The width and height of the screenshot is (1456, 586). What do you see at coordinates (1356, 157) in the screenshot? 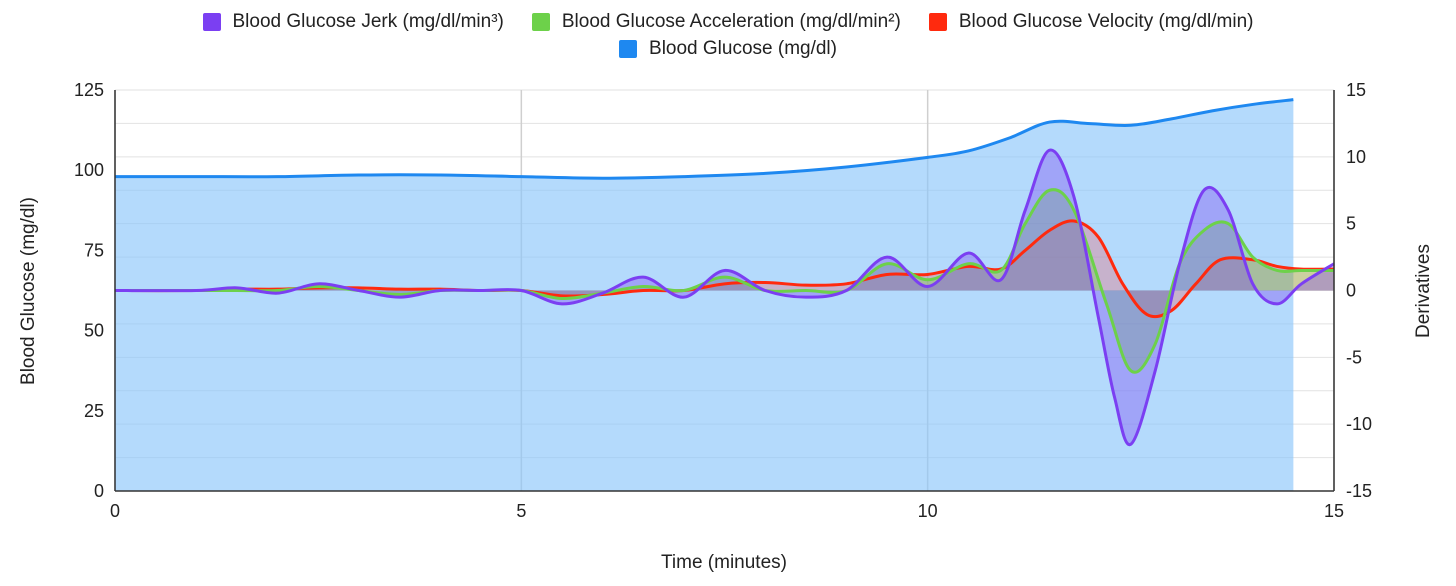
I see `y-right-tick-label: 10` at bounding box center [1356, 157].